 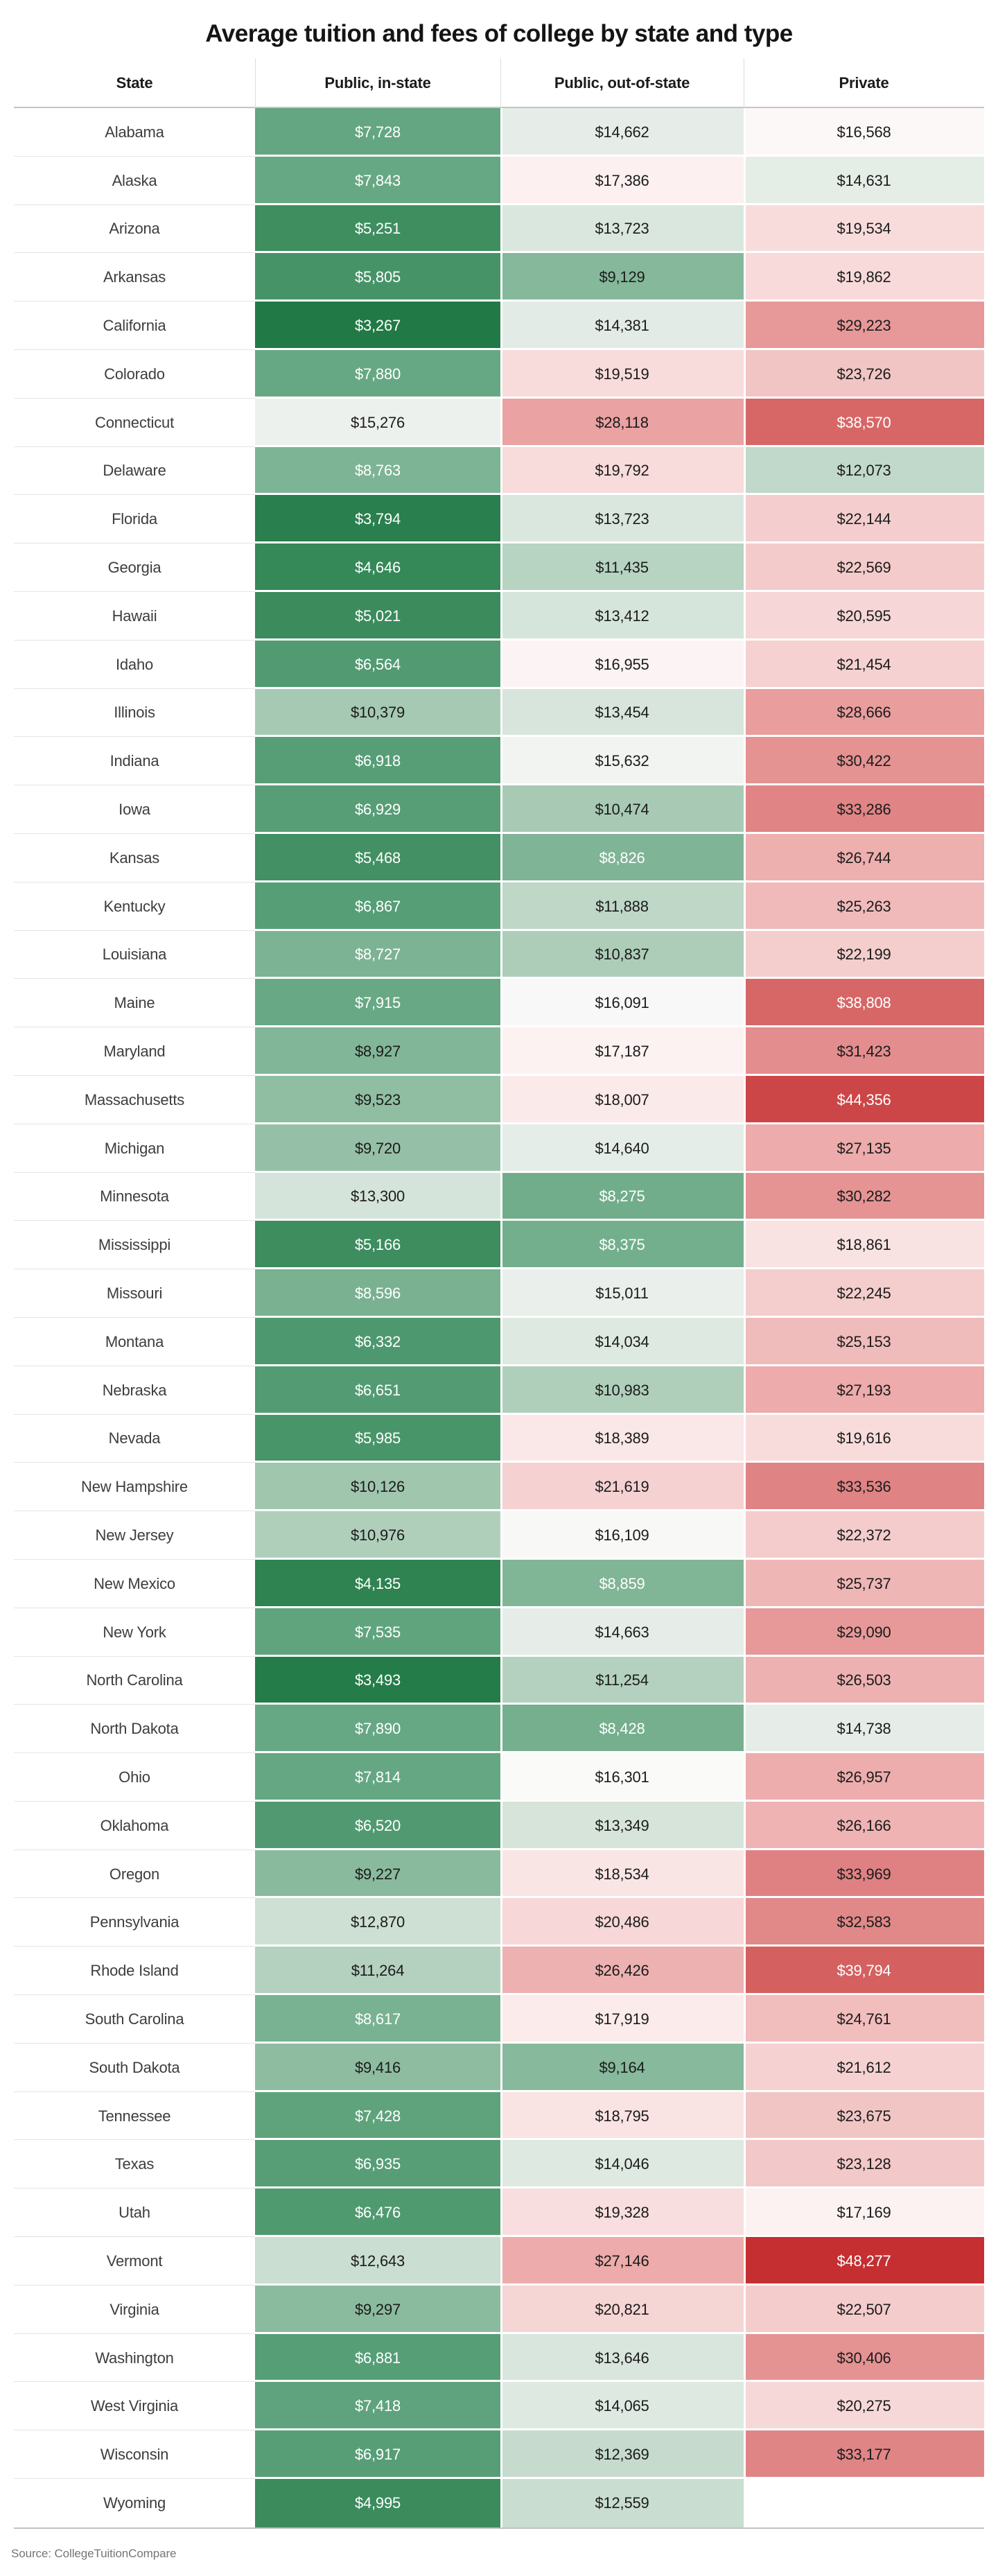 I want to click on value-cell: $6,918, so click(x=378, y=761).